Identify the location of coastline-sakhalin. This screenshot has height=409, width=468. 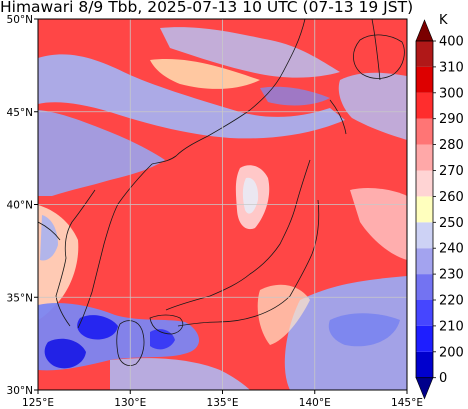
(376, 50).